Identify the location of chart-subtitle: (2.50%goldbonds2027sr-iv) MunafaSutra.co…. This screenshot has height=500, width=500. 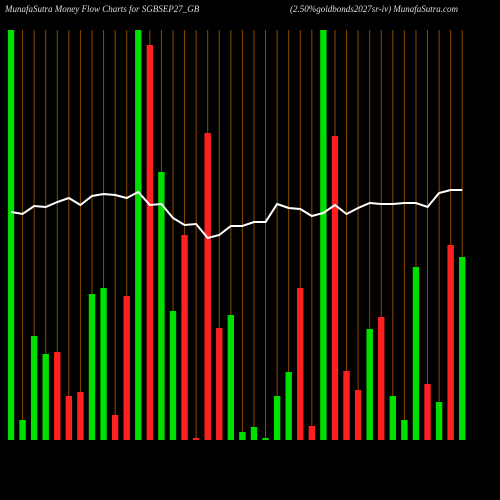
(374, 9).